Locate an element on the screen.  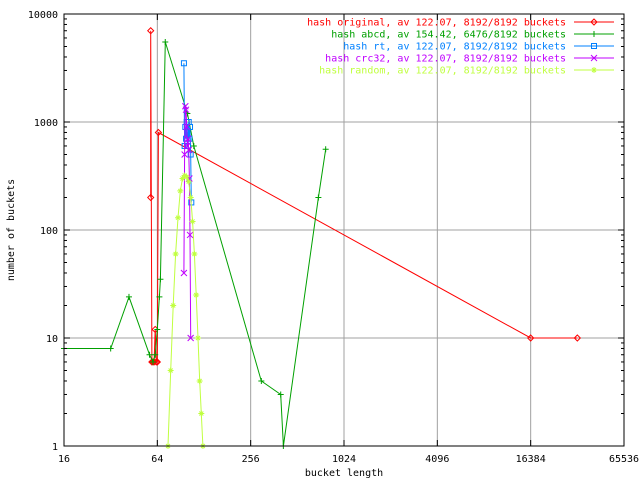
x-axis-label: bucket length is located at coordinates (344, 473).